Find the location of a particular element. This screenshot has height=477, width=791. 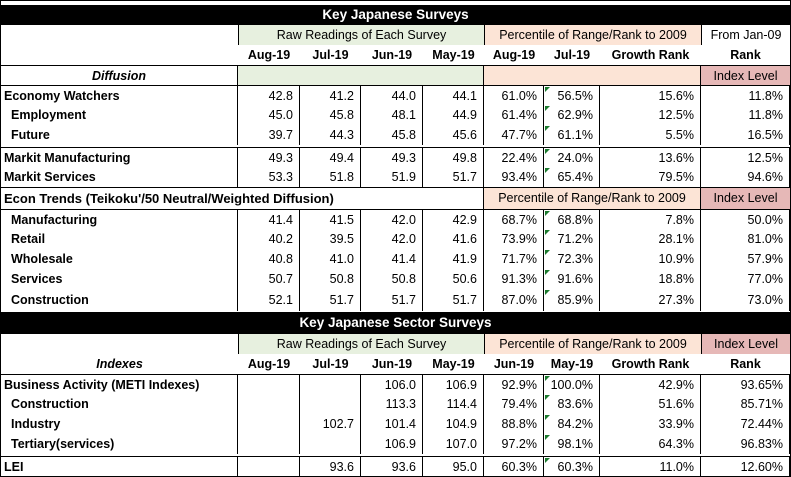

table-cell: 16.5% is located at coordinates (745, 135).